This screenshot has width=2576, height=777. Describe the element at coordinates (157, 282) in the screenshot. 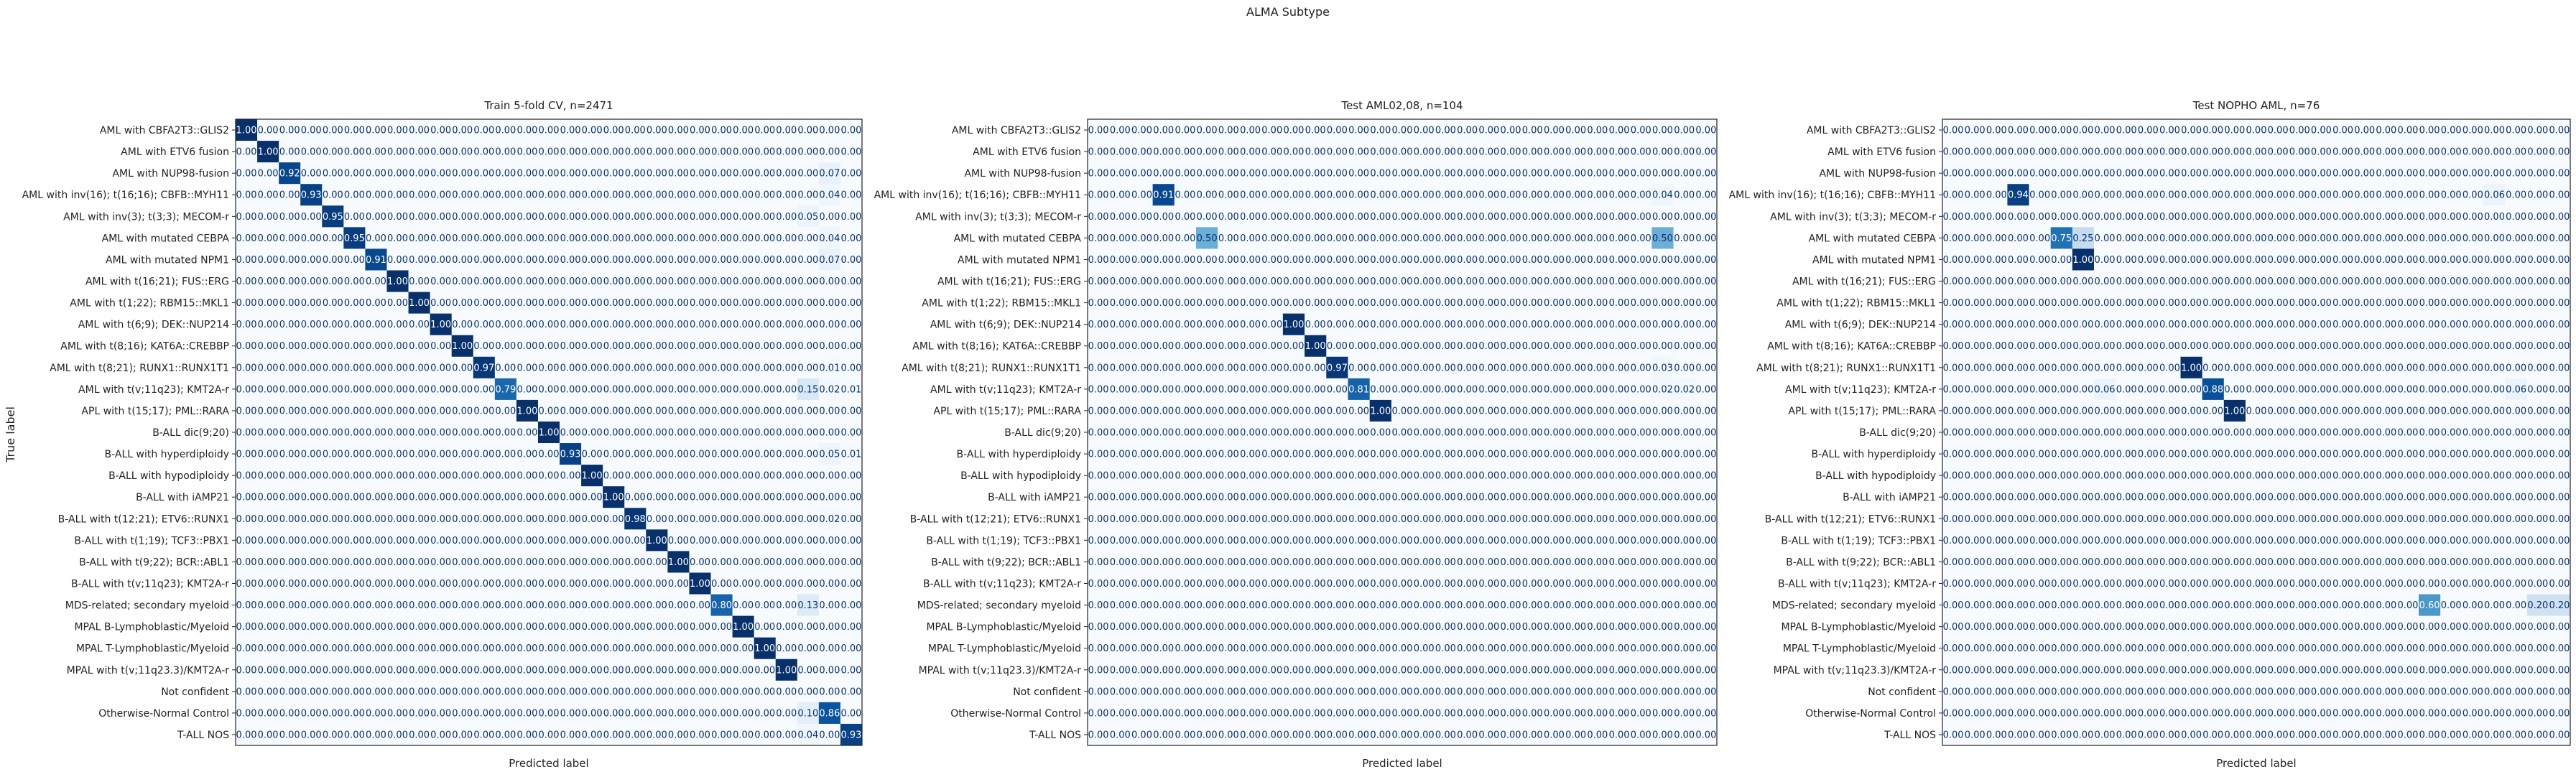

I see `y-tick-label: AML with t(16;21); FUS::ERG` at that location.